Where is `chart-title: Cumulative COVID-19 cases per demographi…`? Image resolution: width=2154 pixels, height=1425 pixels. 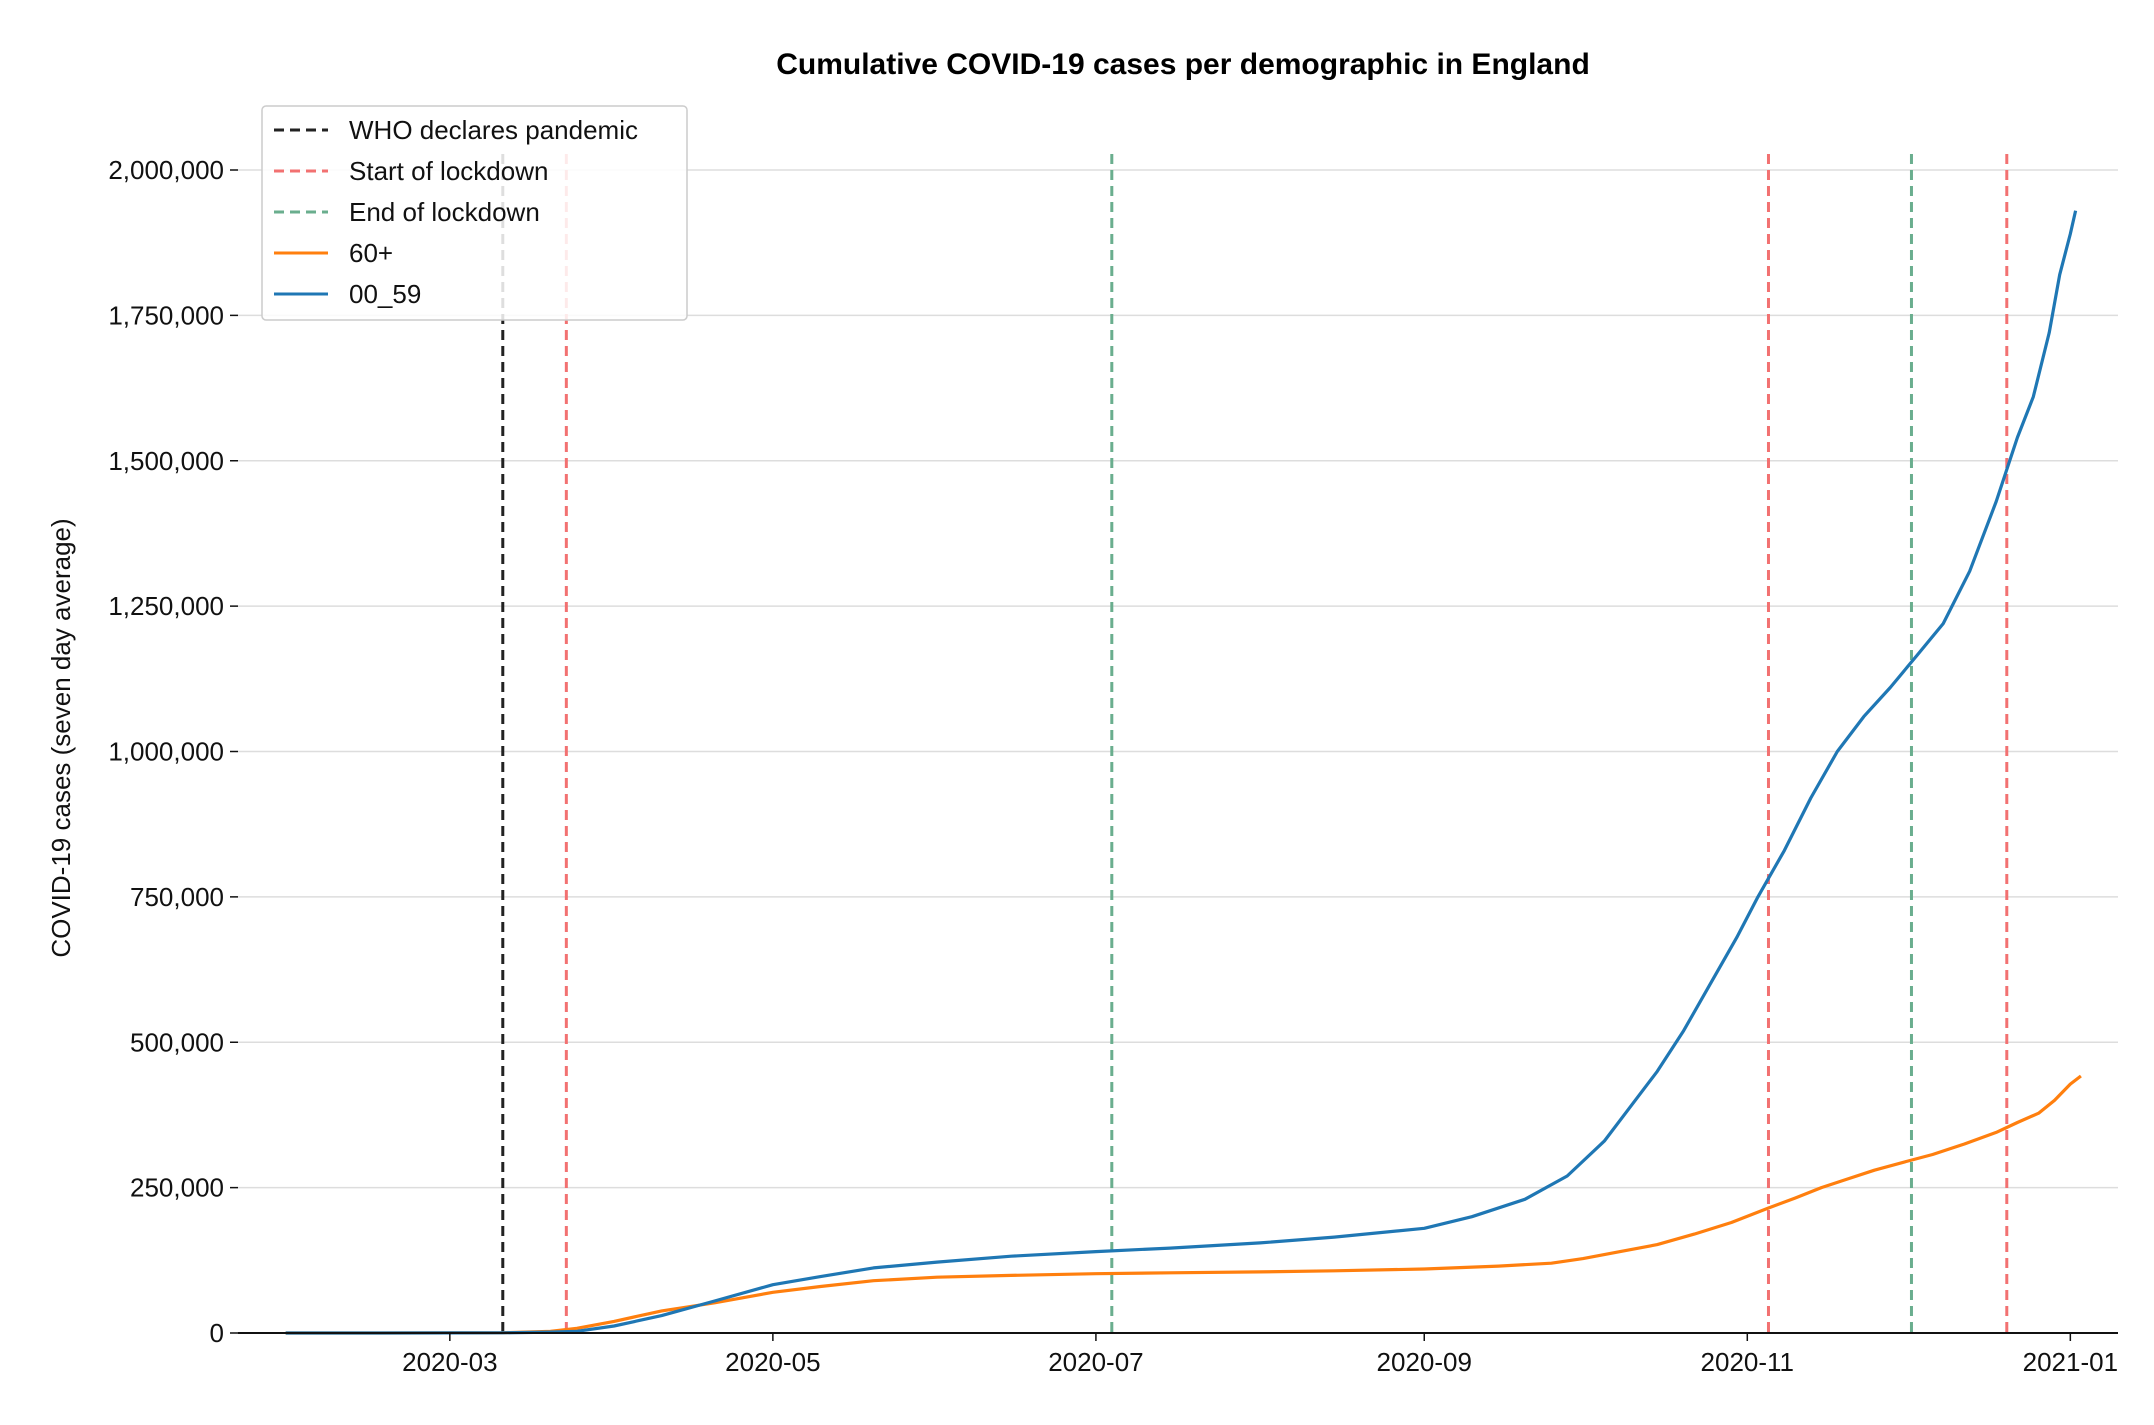
chart-title: Cumulative COVID-19 cases per demographi… is located at coordinates (1183, 64).